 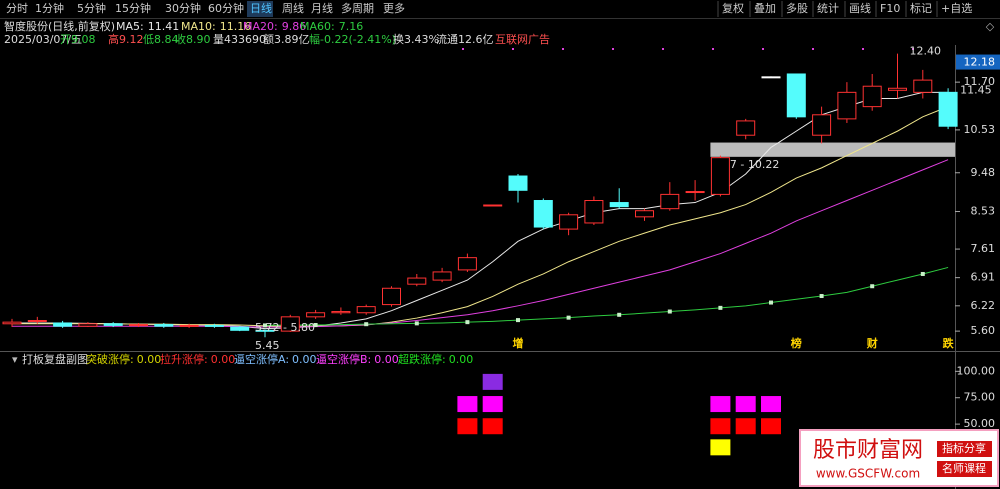 What do you see at coordinates (261, 8) in the screenshot?
I see `tab: 日线` at bounding box center [261, 8].